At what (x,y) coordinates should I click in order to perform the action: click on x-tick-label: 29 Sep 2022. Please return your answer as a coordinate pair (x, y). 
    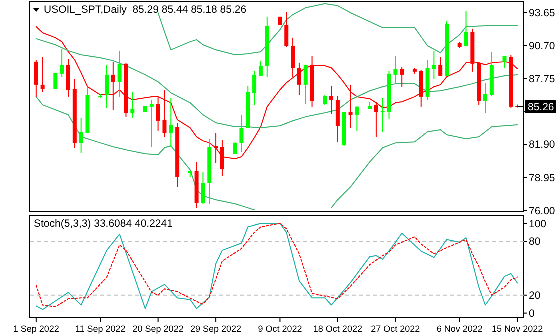
    Looking at the image, I should click on (216, 329).